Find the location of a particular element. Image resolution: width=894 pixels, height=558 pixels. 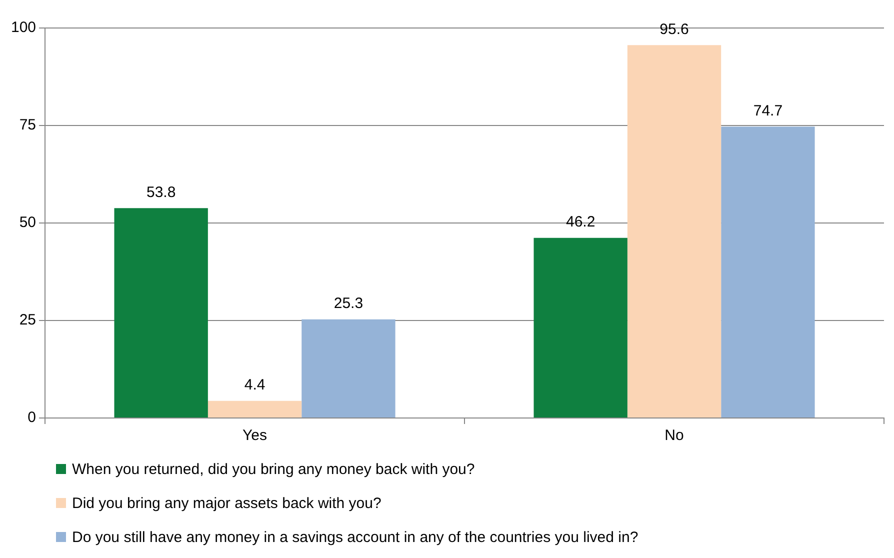

x-tick-label: Yes is located at coordinates (255, 435).